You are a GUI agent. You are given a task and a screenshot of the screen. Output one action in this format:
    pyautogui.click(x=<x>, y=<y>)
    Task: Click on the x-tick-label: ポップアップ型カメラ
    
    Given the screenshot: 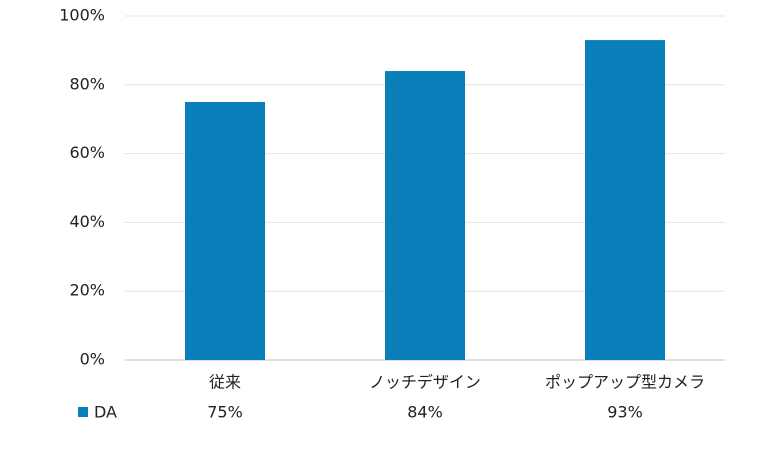 What is the action you would take?
    pyautogui.click(x=625, y=382)
    